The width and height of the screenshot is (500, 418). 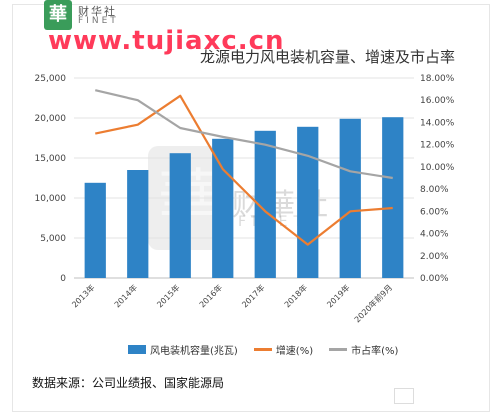 I want to click on right-axis-tick-label: 8.00%, so click(x=434, y=190).